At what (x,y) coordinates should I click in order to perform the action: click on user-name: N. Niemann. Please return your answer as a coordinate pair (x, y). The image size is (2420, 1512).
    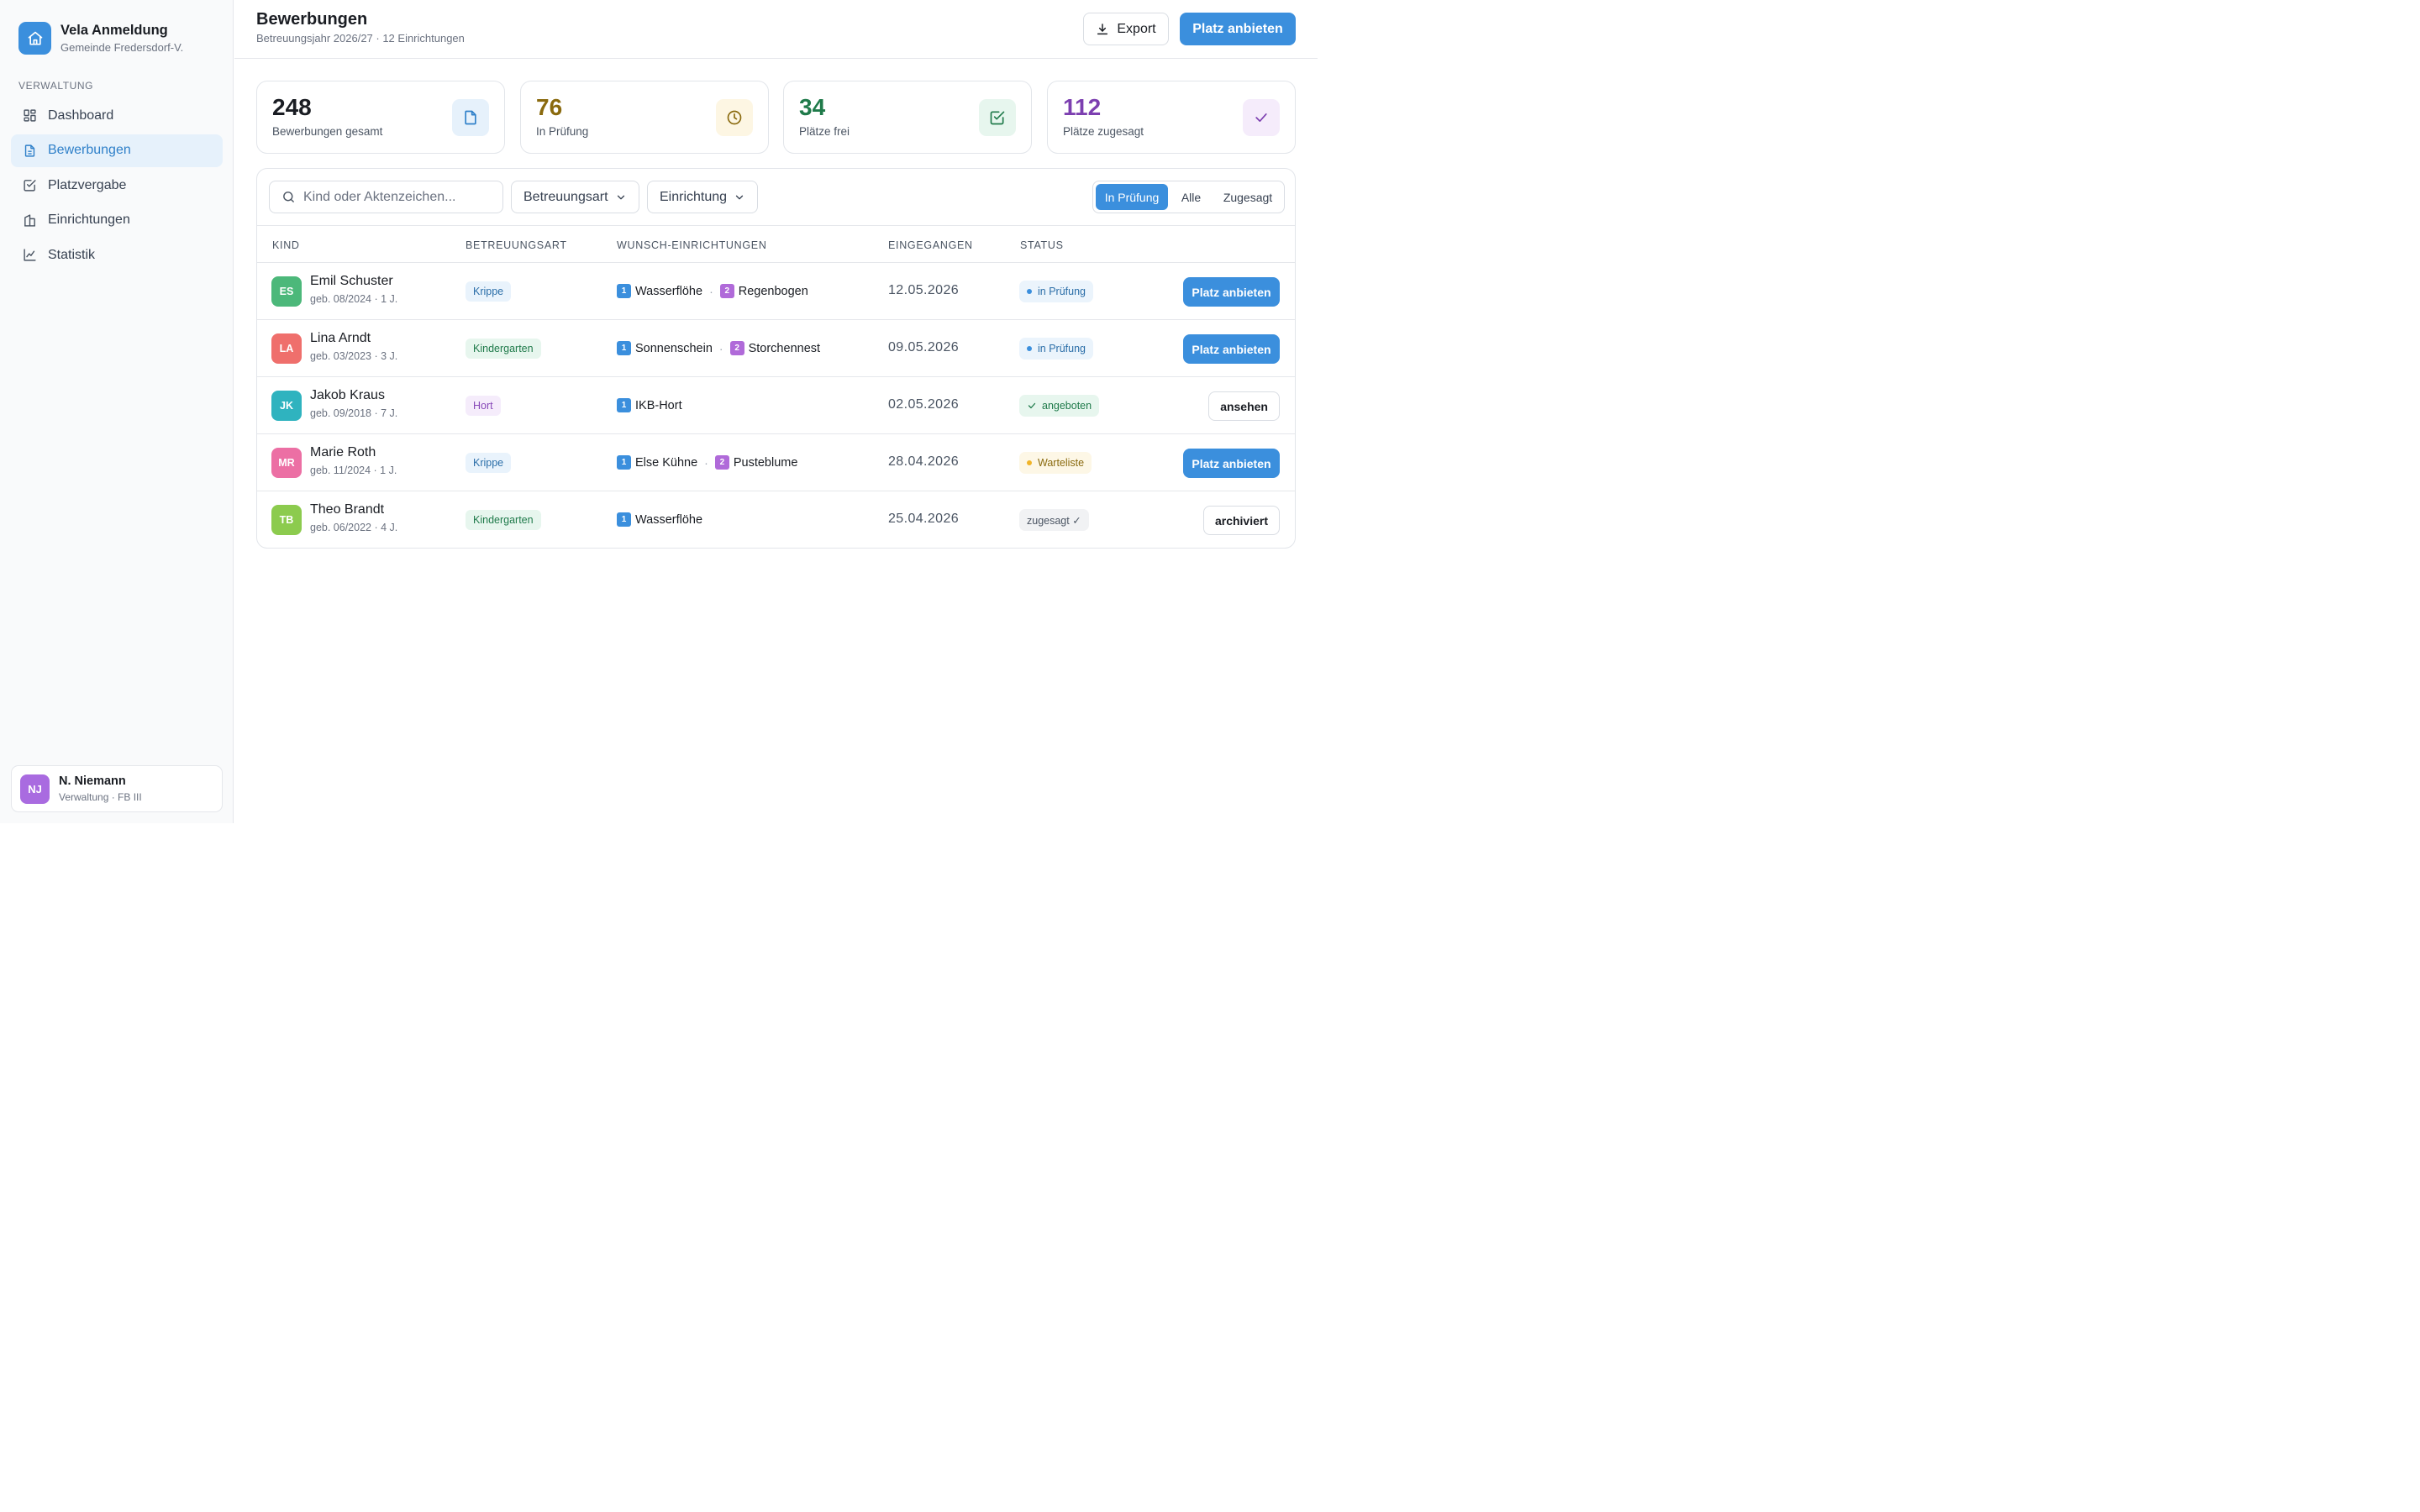
    Looking at the image, I should click on (92, 781).